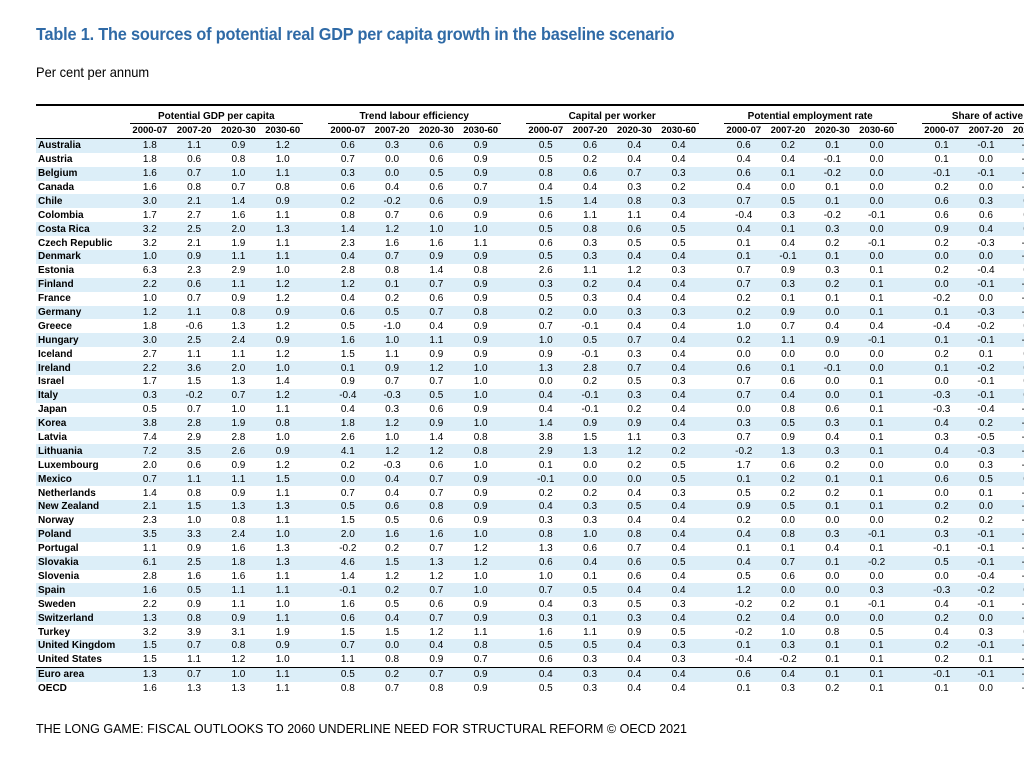 This screenshot has width=1024, height=768. What do you see at coordinates (149, 674) in the screenshot?
I see `value-cell: 1.3` at bounding box center [149, 674].